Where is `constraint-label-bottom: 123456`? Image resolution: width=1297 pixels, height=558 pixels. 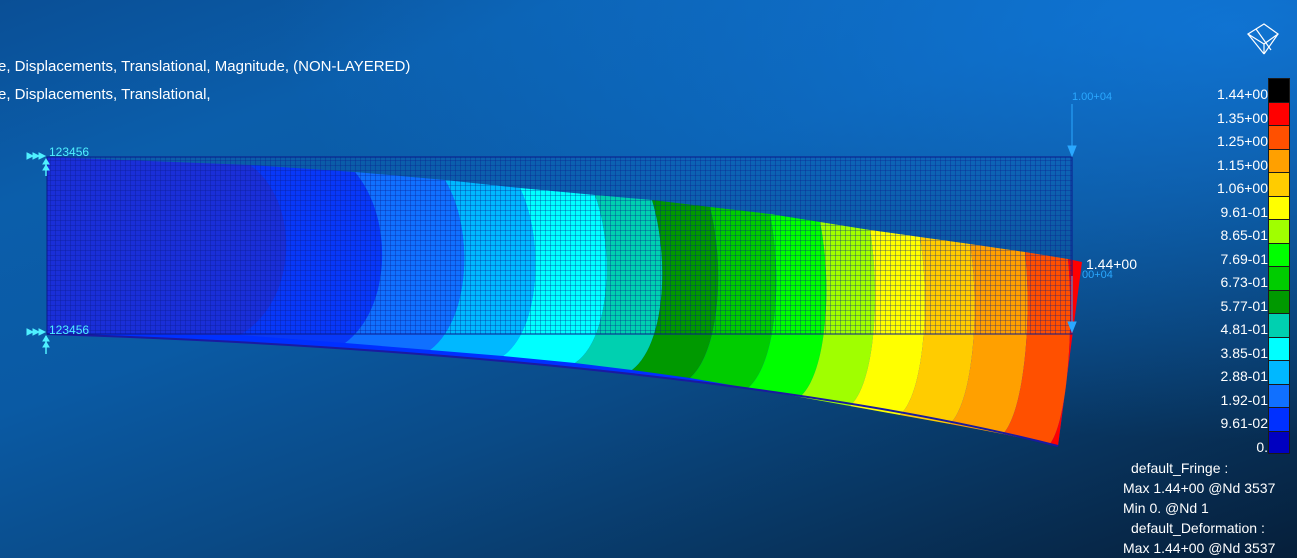 constraint-label-bottom: 123456 is located at coordinates (69, 330).